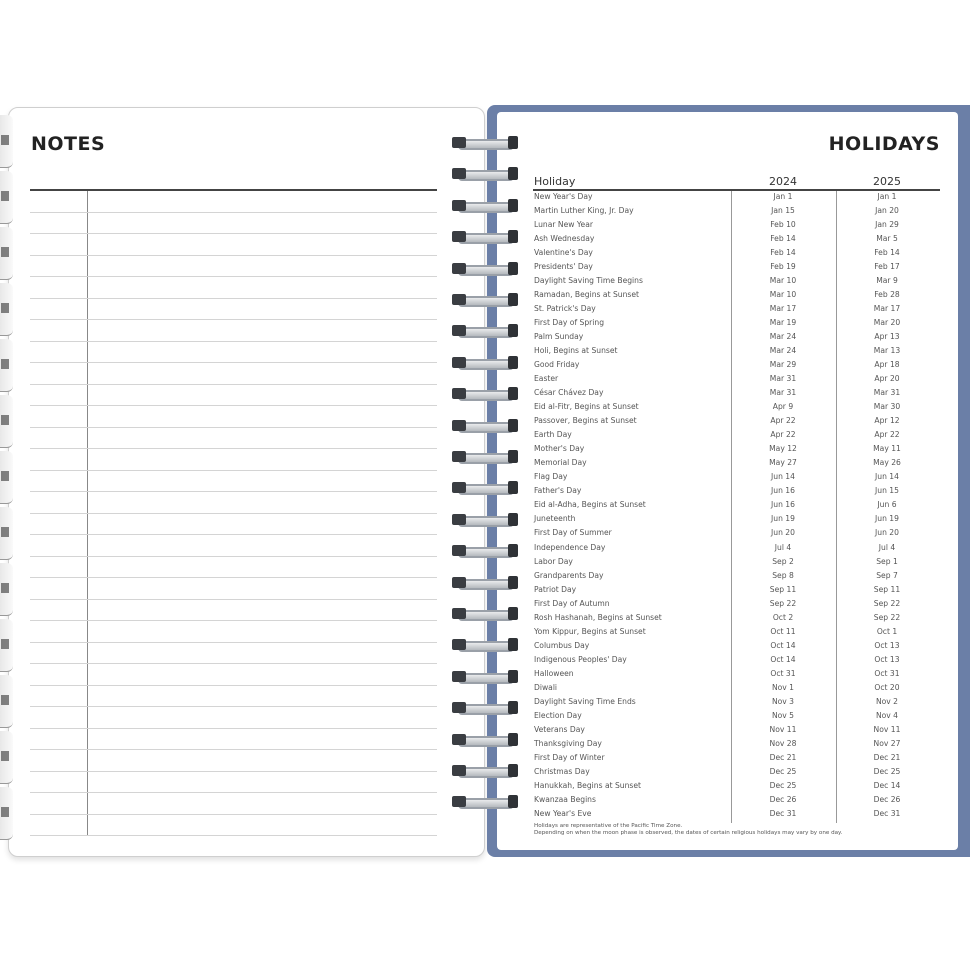 The width and height of the screenshot is (970, 971). What do you see at coordinates (553, 561) in the screenshot?
I see `holiday-name: Labor Day` at bounding box center [553, 561].